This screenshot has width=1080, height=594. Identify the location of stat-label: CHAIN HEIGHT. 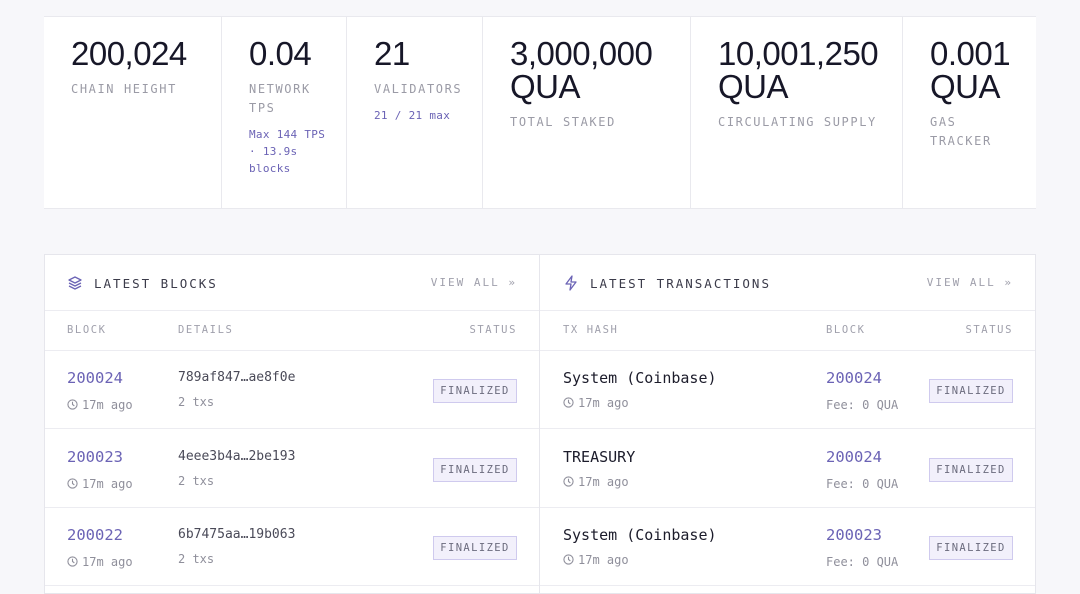
(124, 89).